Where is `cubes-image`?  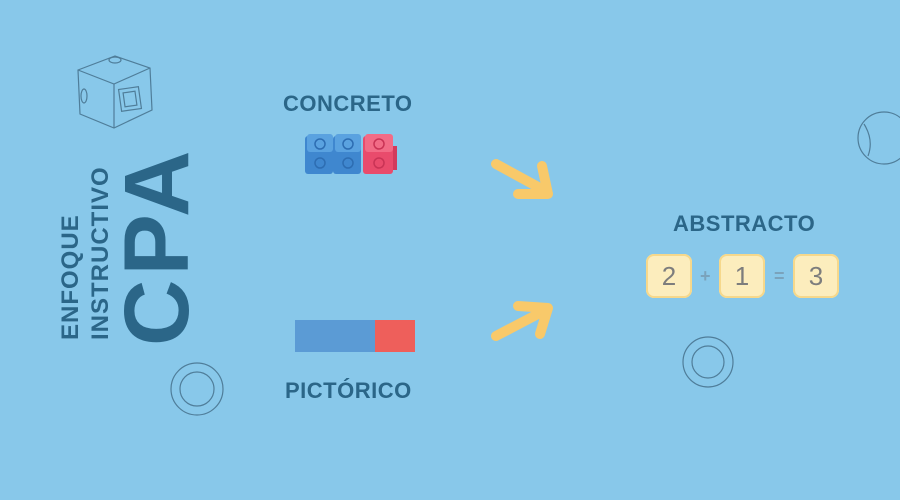 cubes-image is located at coordinates (351, 154).